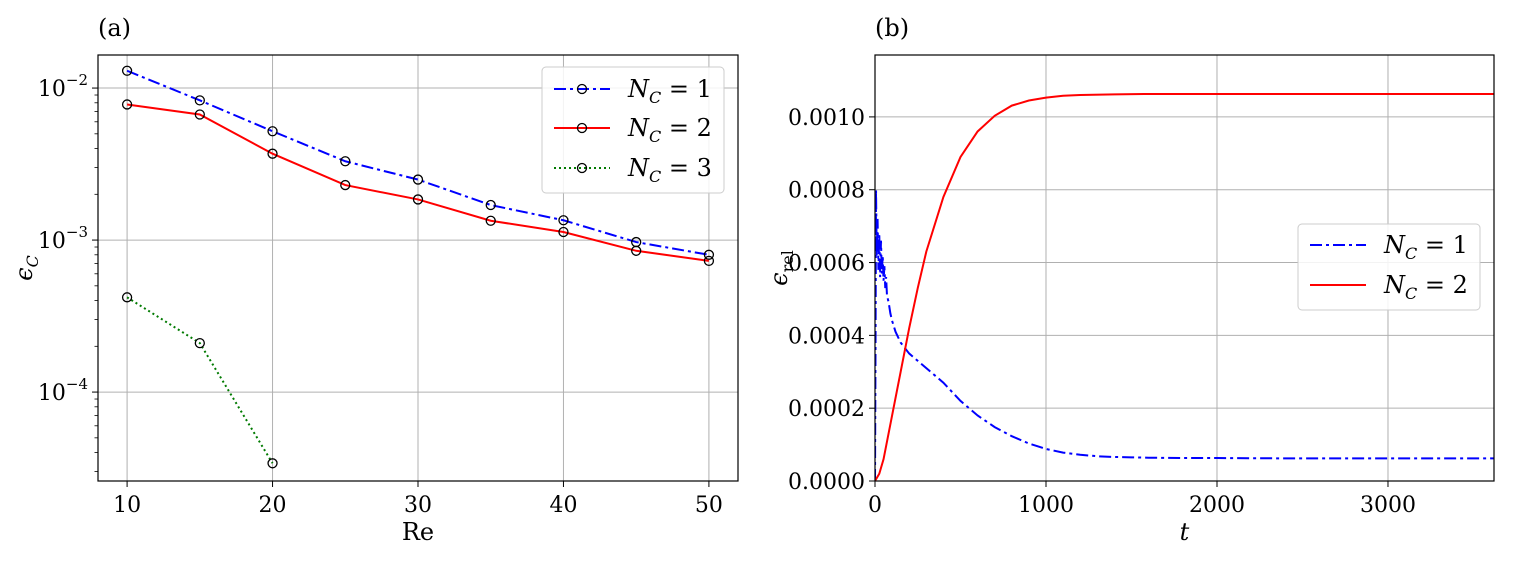  Describe the element at coordinates (709, 505) in the screenshot. I see `x-tick-label: 50` at that location.